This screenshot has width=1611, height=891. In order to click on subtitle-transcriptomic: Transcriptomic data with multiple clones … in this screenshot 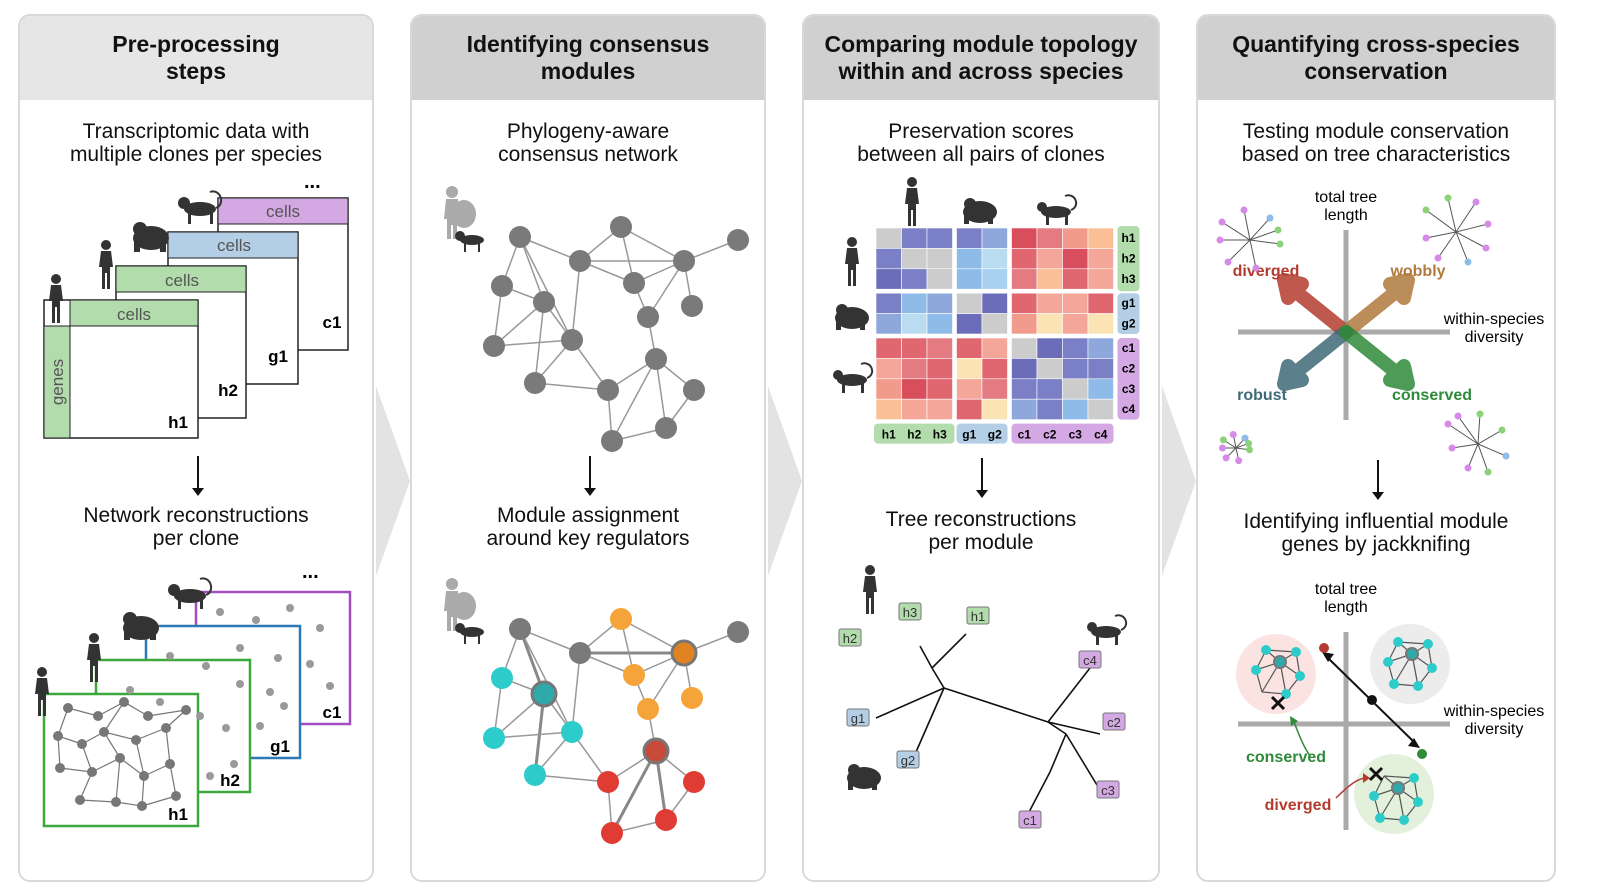, I will do `click(196, 143)`.